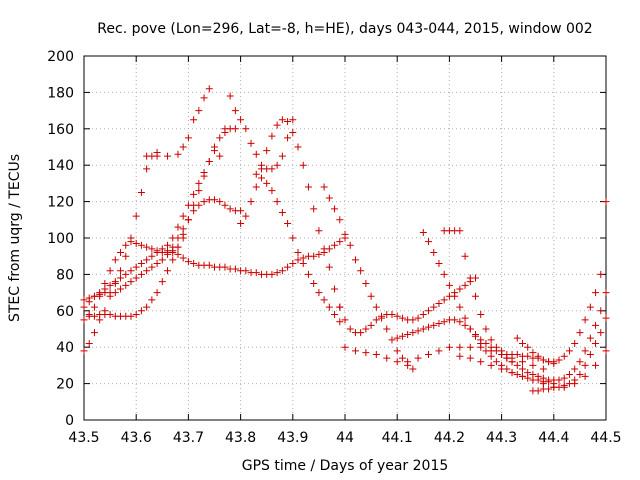 The width and height of the screenshot is (640, 480). What do you see at coordinates (60, 239) in the screenshot?
I see `y-tick-labels: 0 20 40 60 80 100 120 140 160 180 200` at bounding box center [60, 239].